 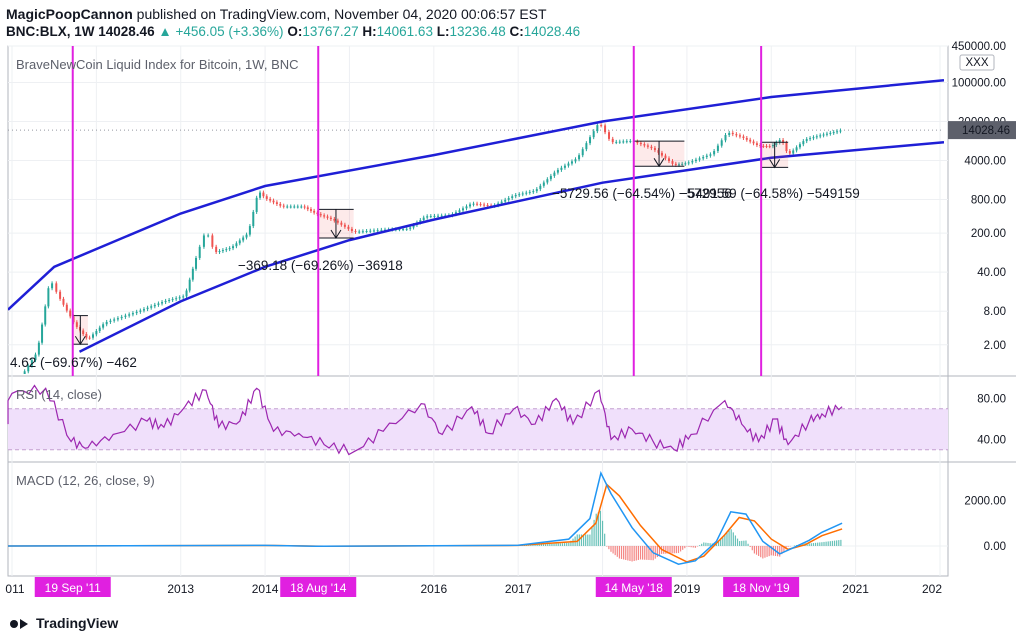 What do you see at coordinates (477, 420) in the screenshot?
I see `rsi-pane` at bounding box center [477, 420].